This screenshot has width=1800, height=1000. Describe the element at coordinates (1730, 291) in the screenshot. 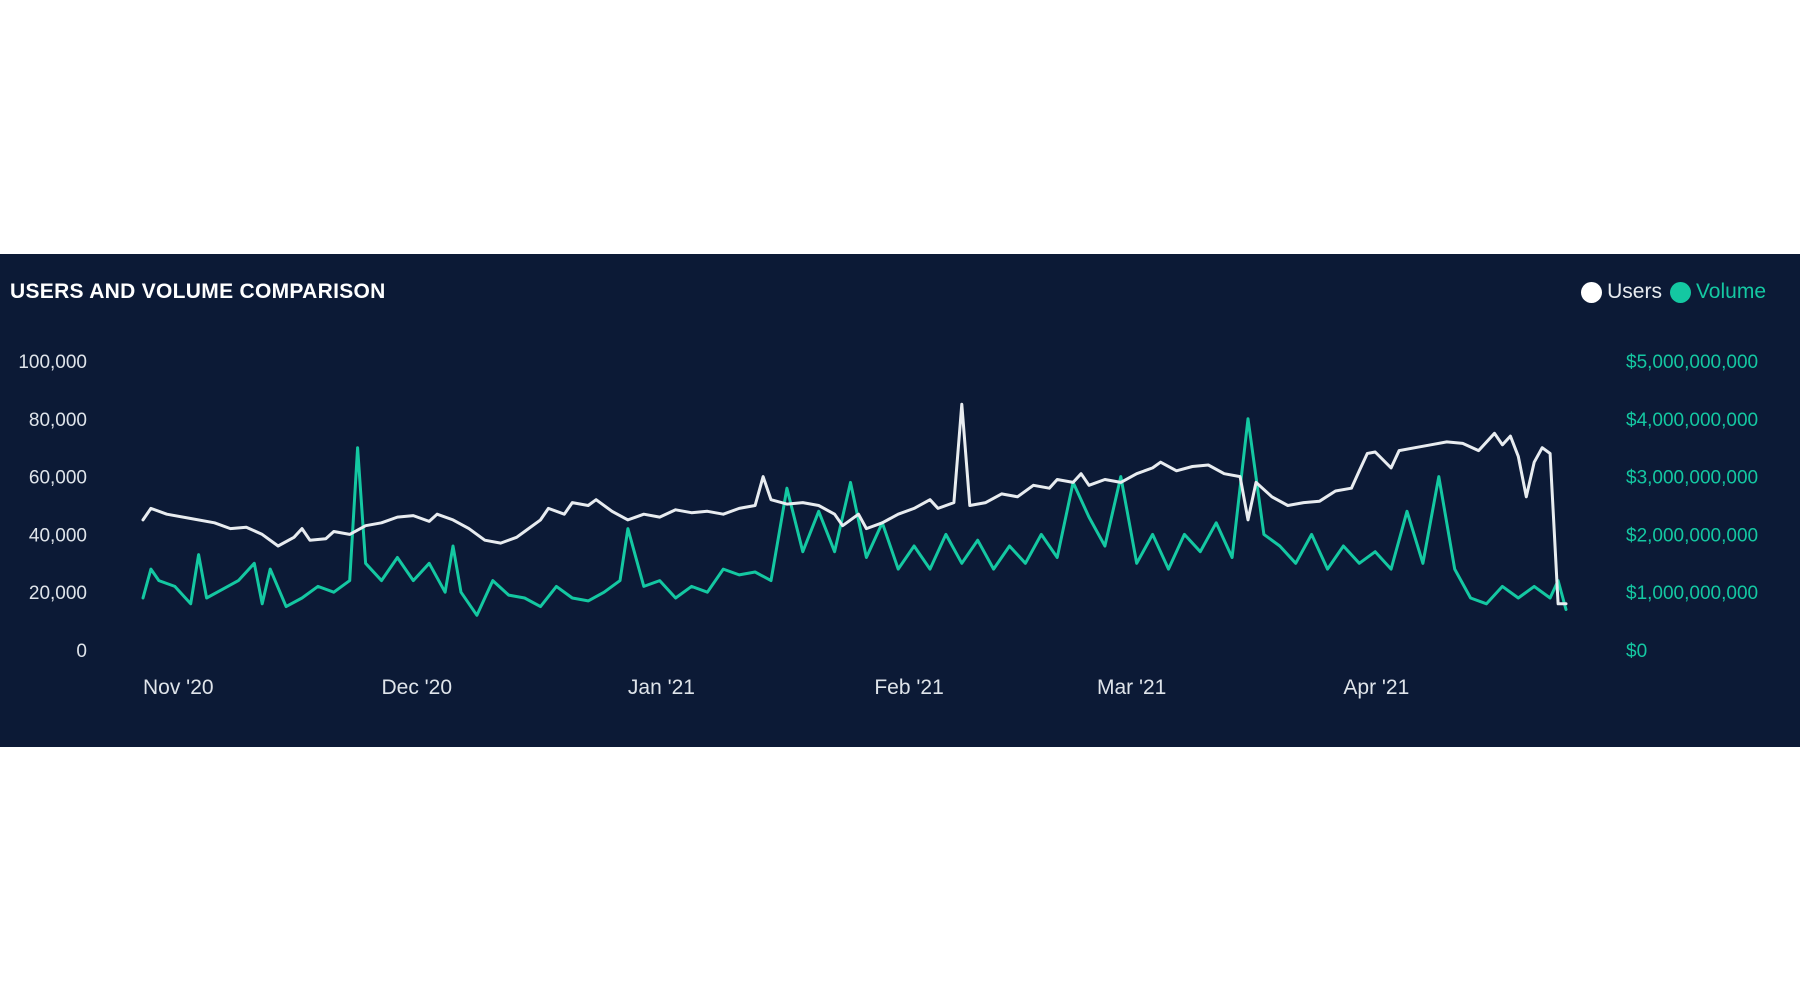

I see `legend-label-volume: Volume` at that location.